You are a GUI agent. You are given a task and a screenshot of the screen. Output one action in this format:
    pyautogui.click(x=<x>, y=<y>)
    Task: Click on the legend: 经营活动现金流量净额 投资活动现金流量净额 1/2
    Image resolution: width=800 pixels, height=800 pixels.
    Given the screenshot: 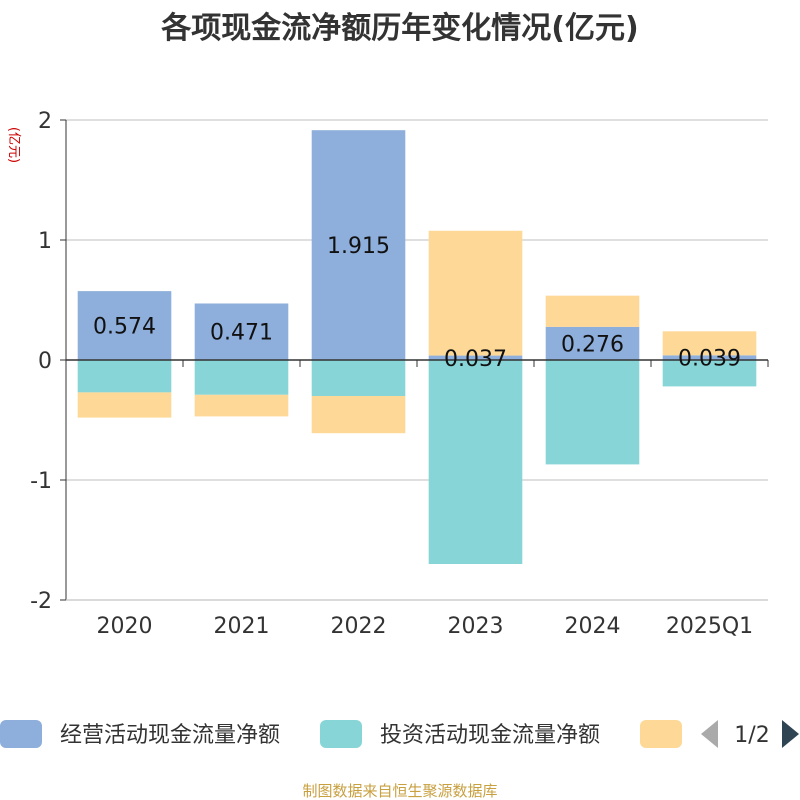 What is the action you would take?
    pyautogui.click(x=399, y=734)
    